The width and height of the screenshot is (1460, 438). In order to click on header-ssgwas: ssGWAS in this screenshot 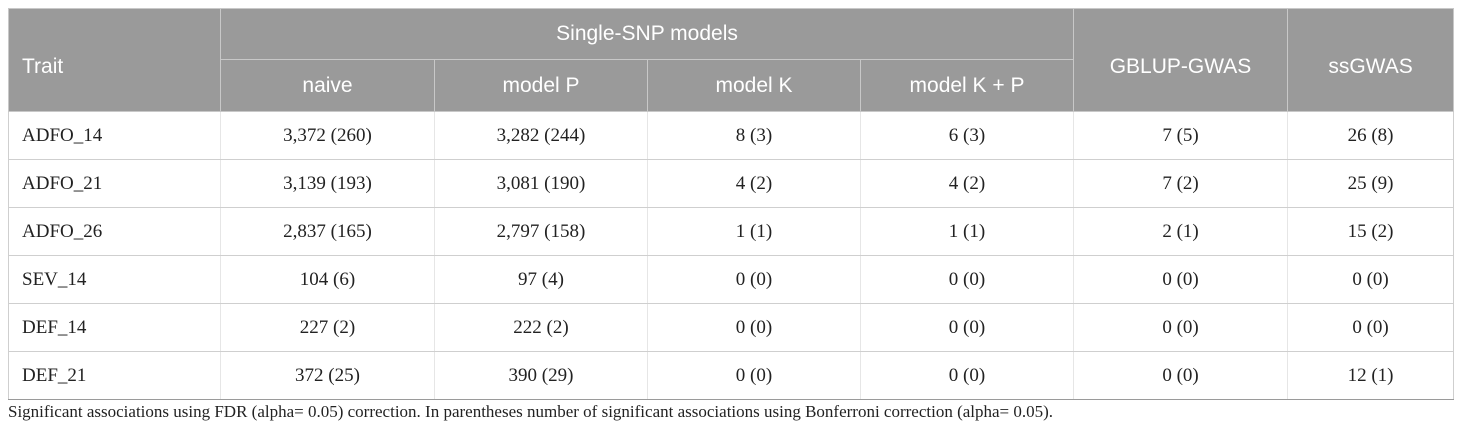, I will do `click(1371, 60)`.